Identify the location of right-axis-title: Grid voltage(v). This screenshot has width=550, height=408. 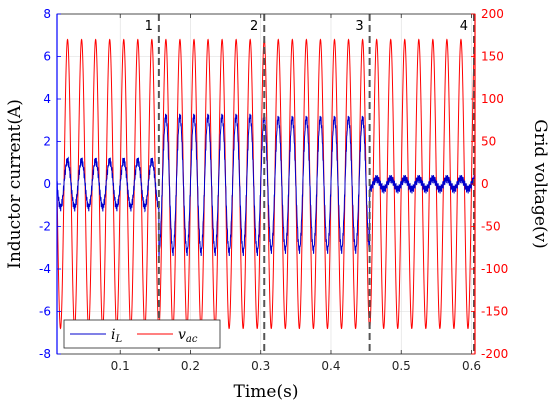
(540, 183).